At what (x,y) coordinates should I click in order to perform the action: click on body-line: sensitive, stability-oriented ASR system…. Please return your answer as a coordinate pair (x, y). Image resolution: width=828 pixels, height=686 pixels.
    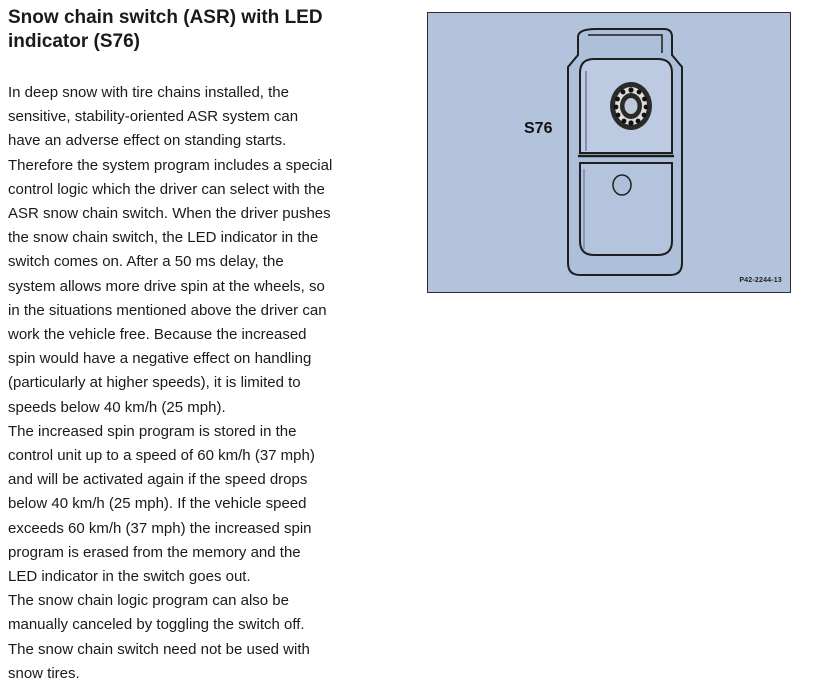
    Looking at the image, I should click on (153, 117).